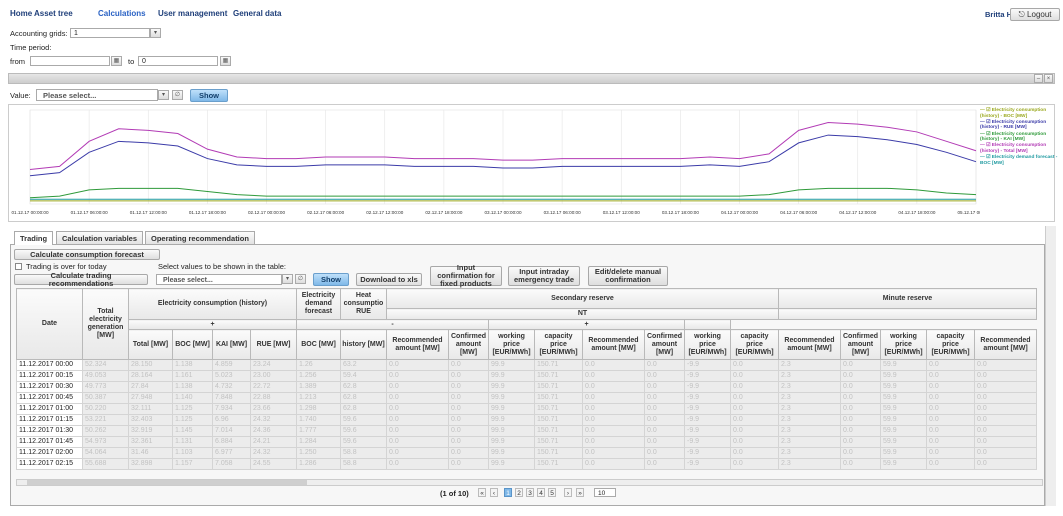  What do you see at coordinates (552, 492) in the screenshot?
I see `page-button: 5` at bounding box center [552, 492].